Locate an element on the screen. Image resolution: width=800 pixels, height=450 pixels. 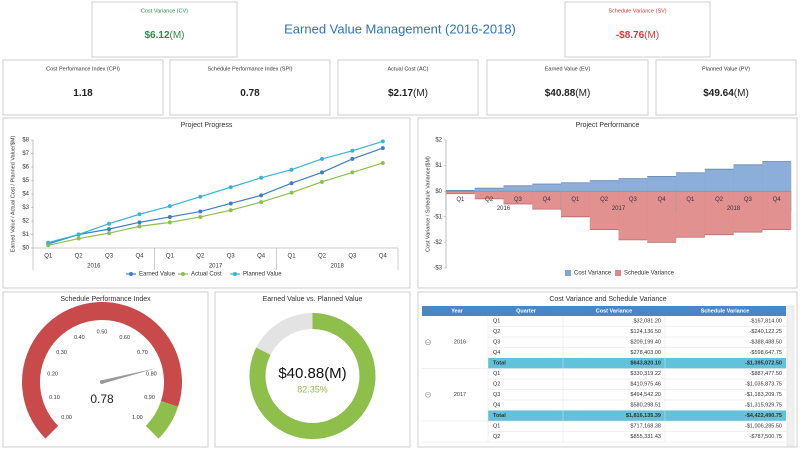
cell: $209,199.40 is located at coordinates (645, 343).